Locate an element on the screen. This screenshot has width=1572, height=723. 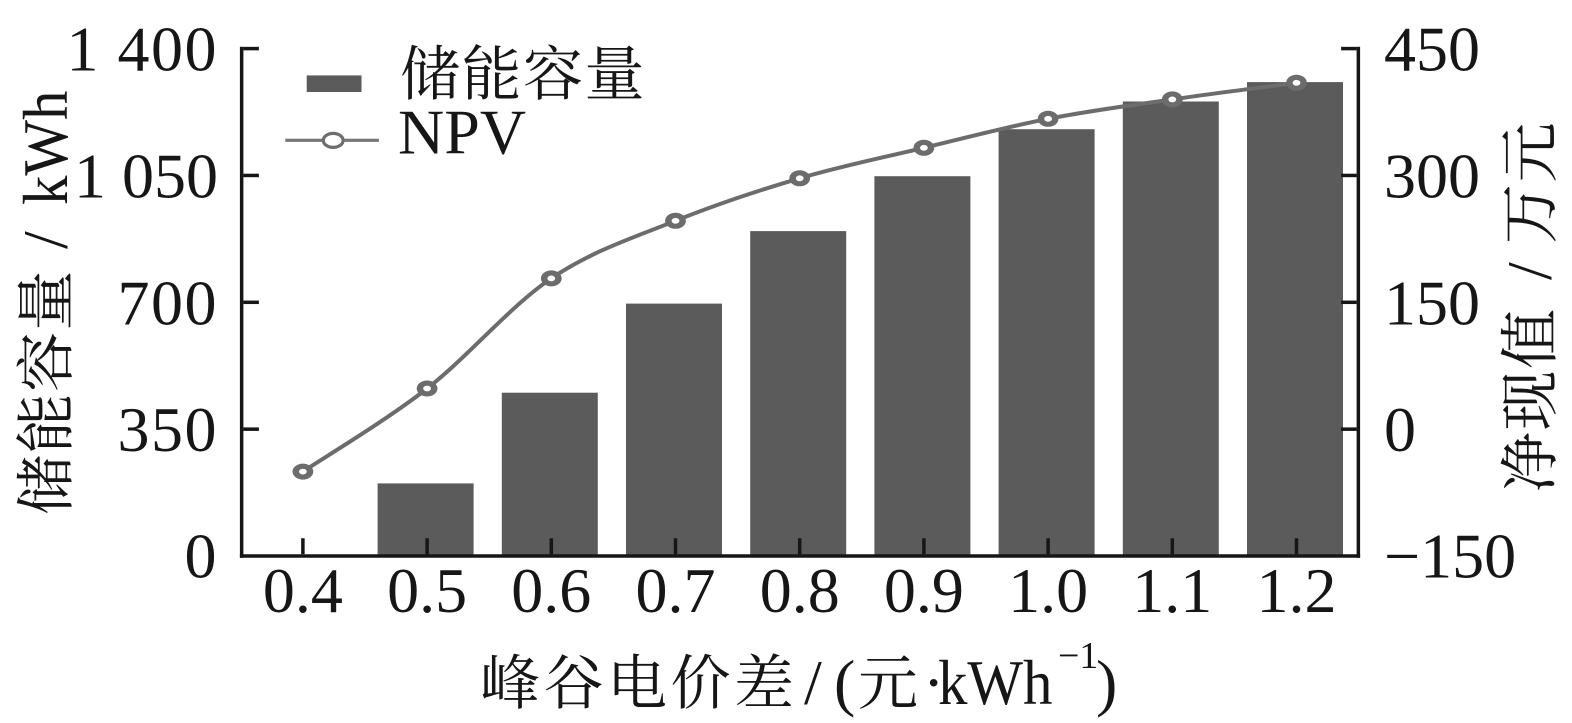
svg-text: 700 is located at coordinates (168, 302).